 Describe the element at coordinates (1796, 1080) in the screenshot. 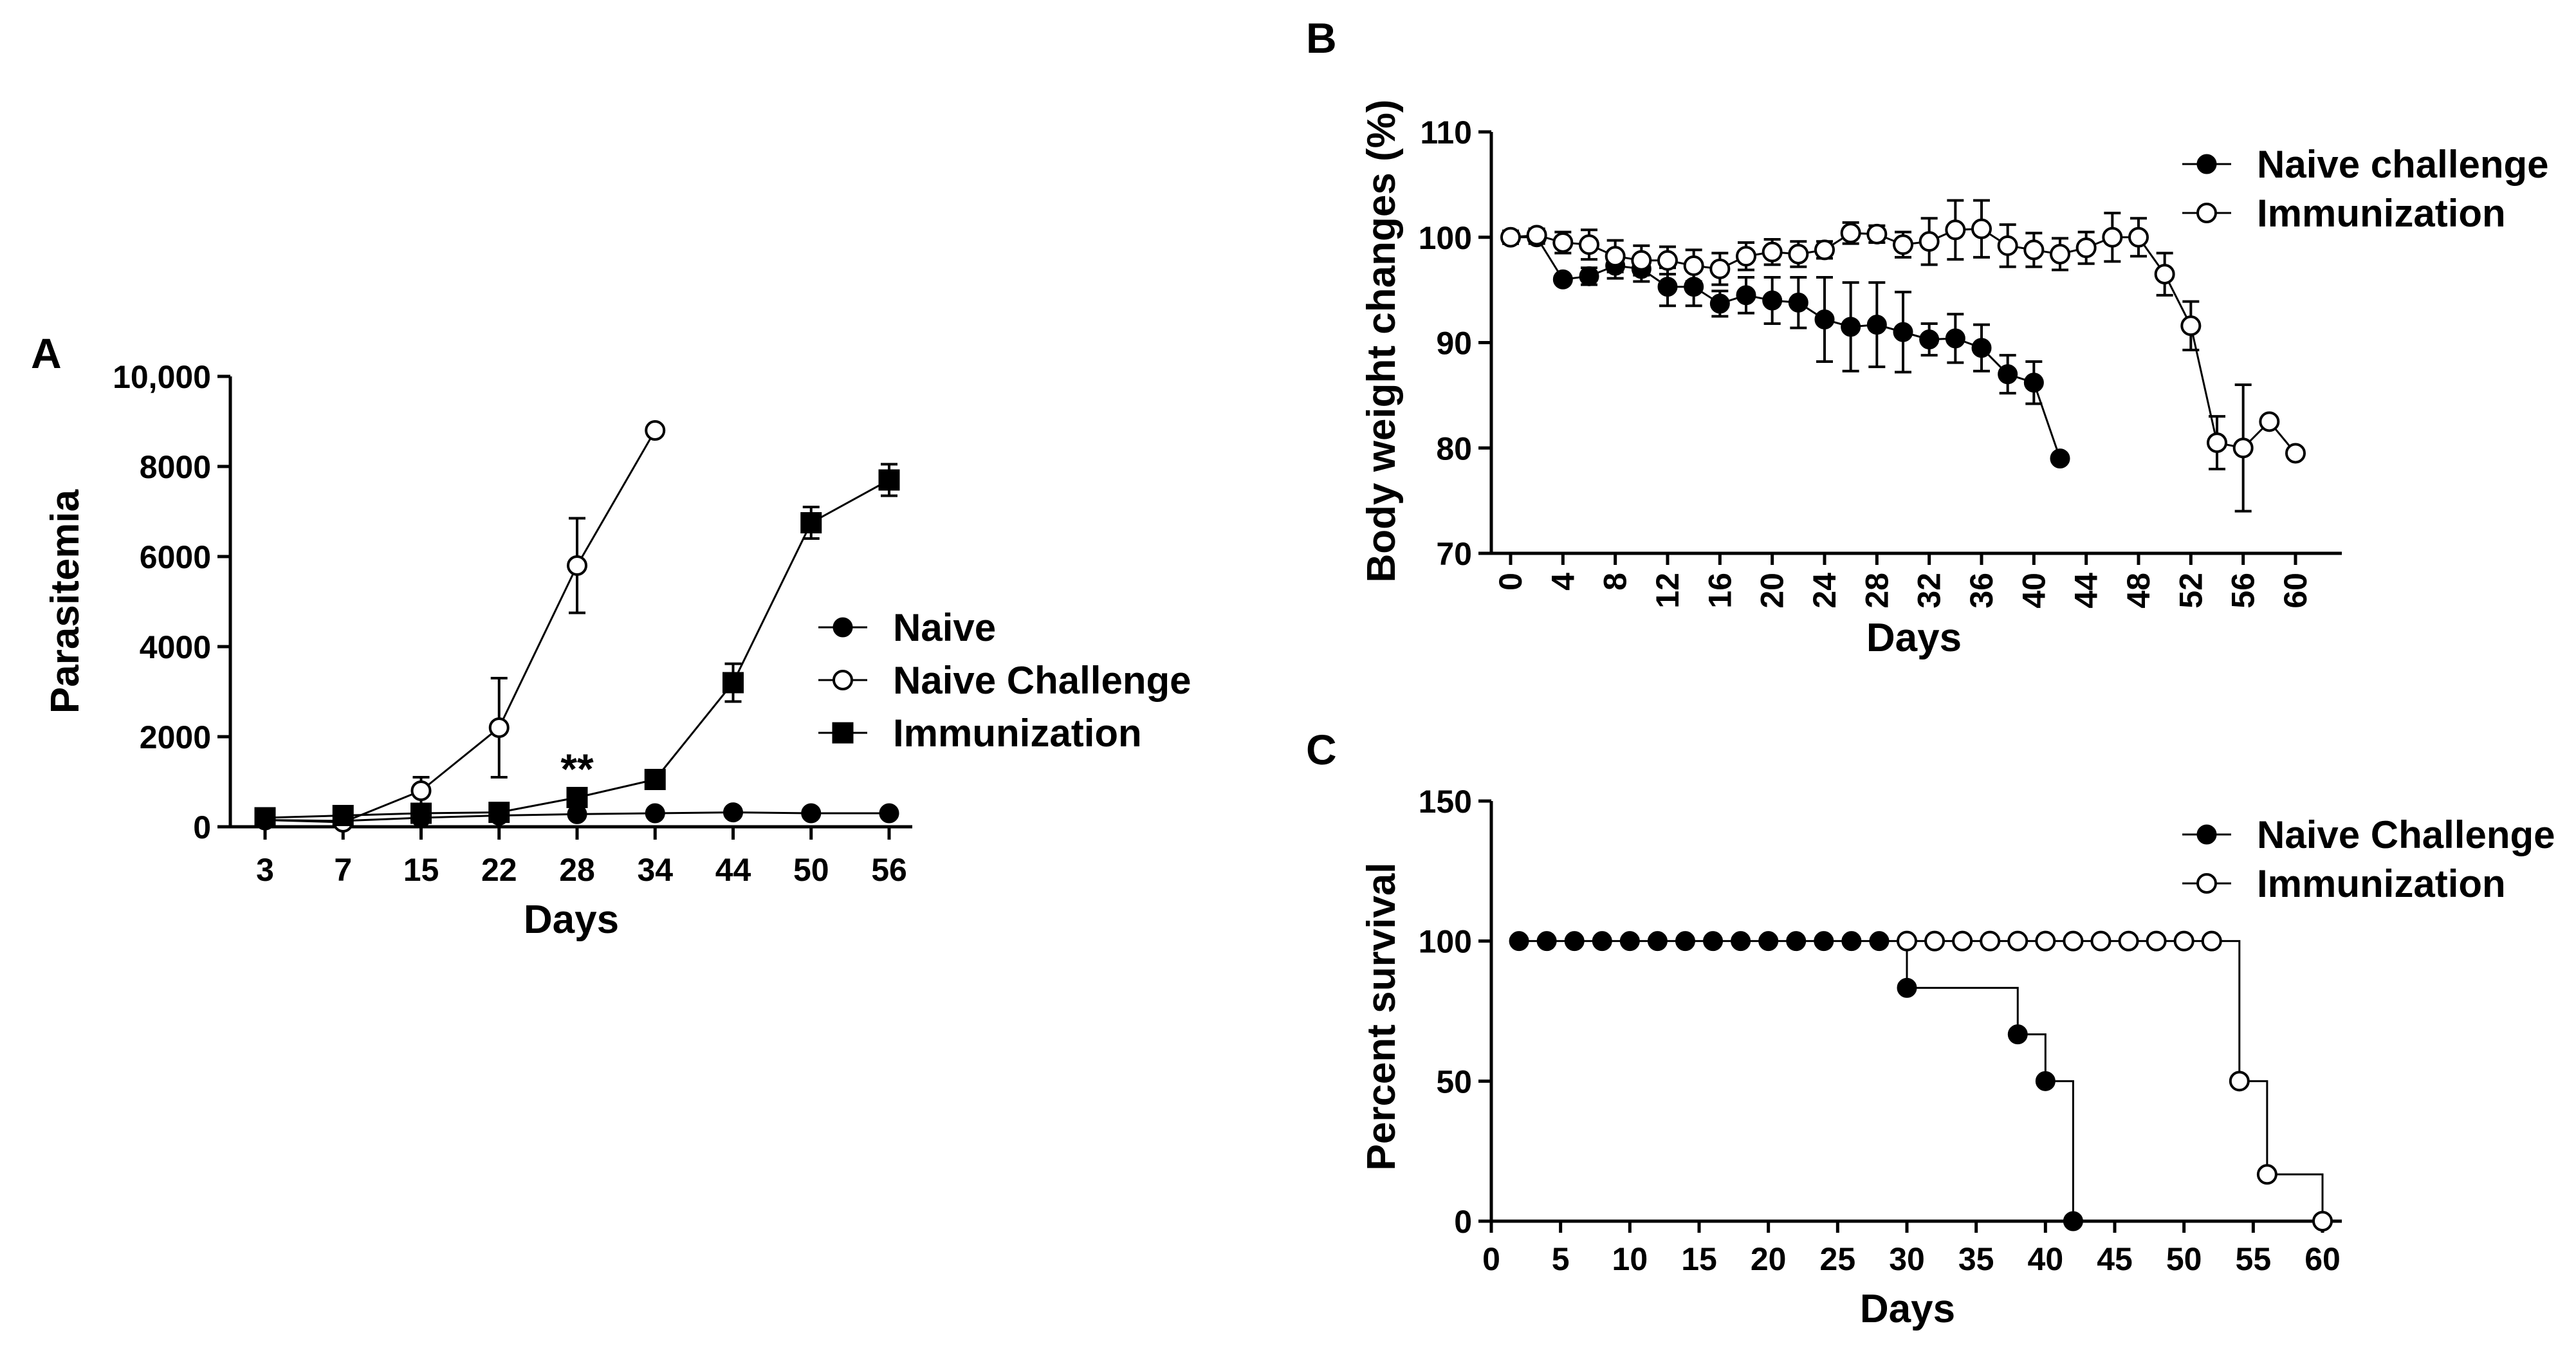

I see `survival-step-naive-challenge` at that location.